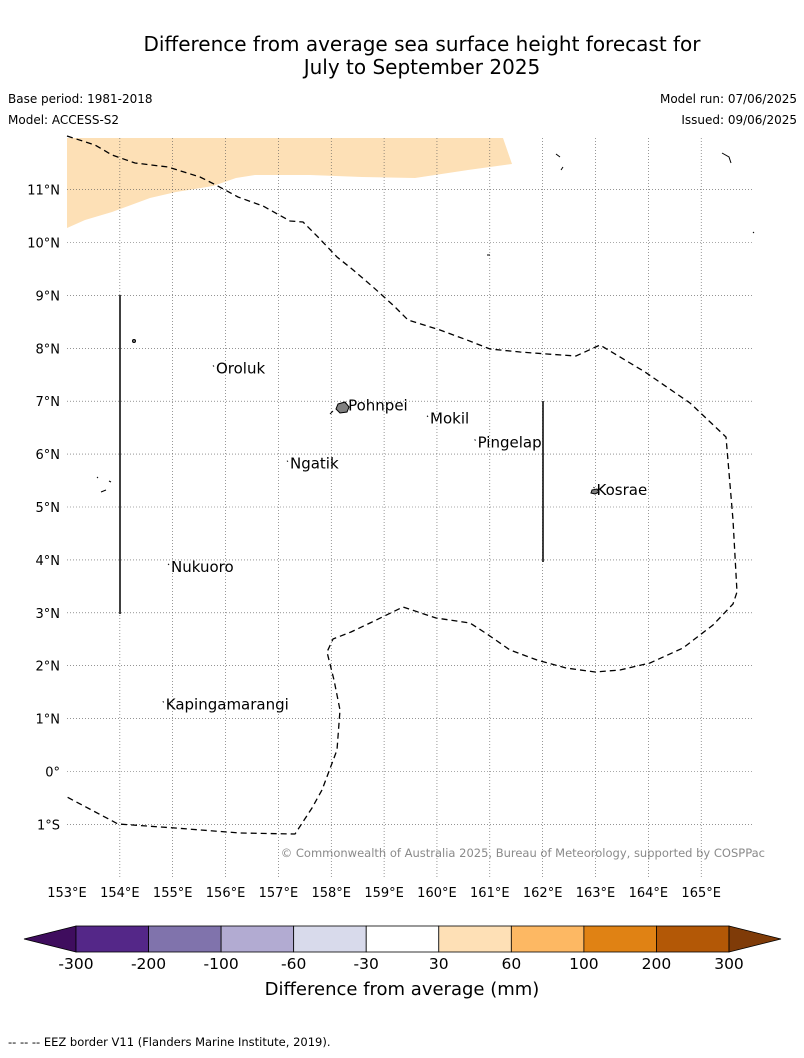 This screenshot has height=1058, width=804. I want to click on lat-tick-label: 3°N, so click(48, 614).